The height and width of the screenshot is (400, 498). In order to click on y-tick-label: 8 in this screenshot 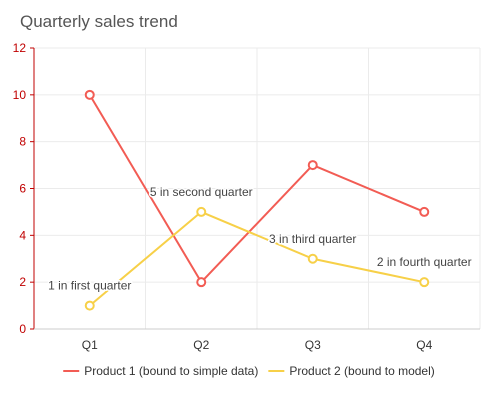, I will do `click(22, 142)`.